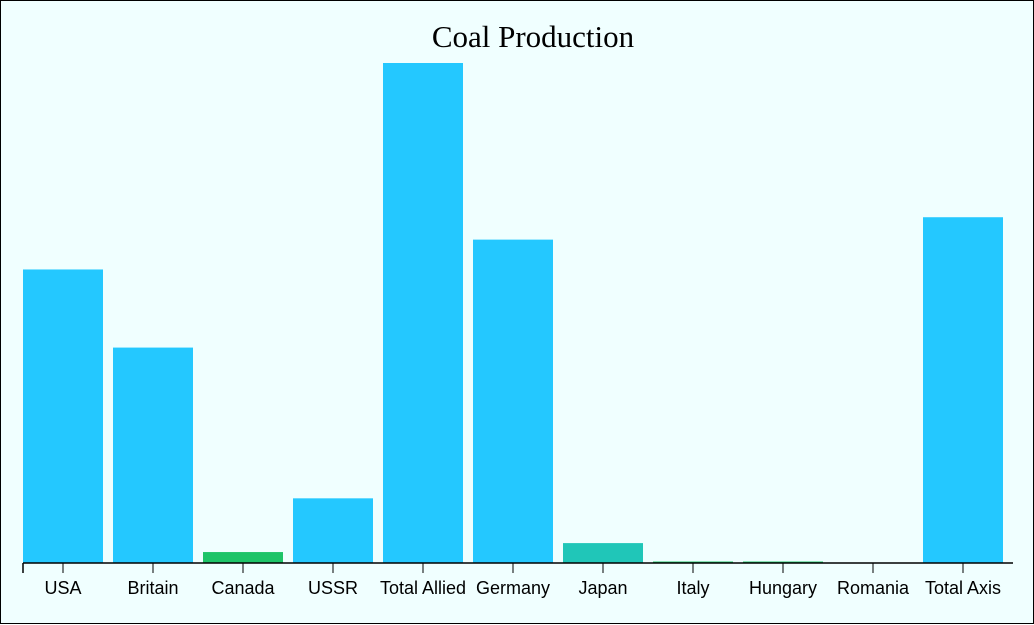 Image resolution: width=1034 pixels, height=625 pixels. I want to click on x-tick-label: Germany, so click(513, 588).